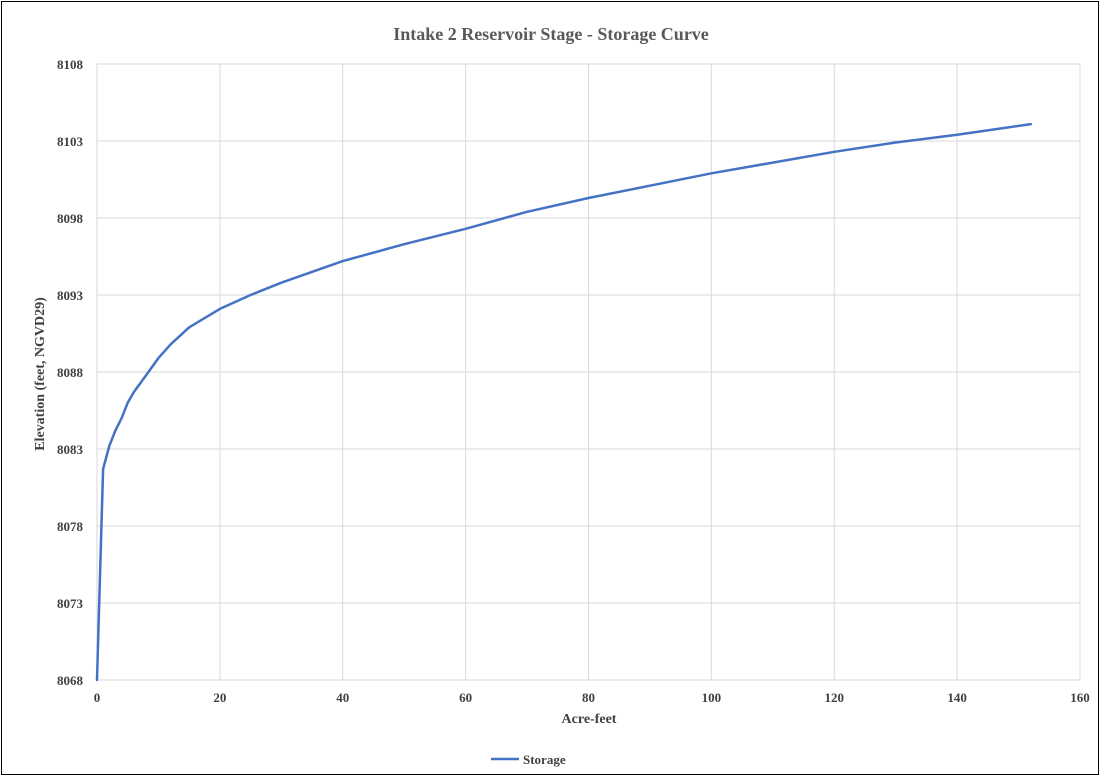  Describe the element at coordinates (544, 759) in the screenshot. I see `legend-label-storage: Storage` at that location.